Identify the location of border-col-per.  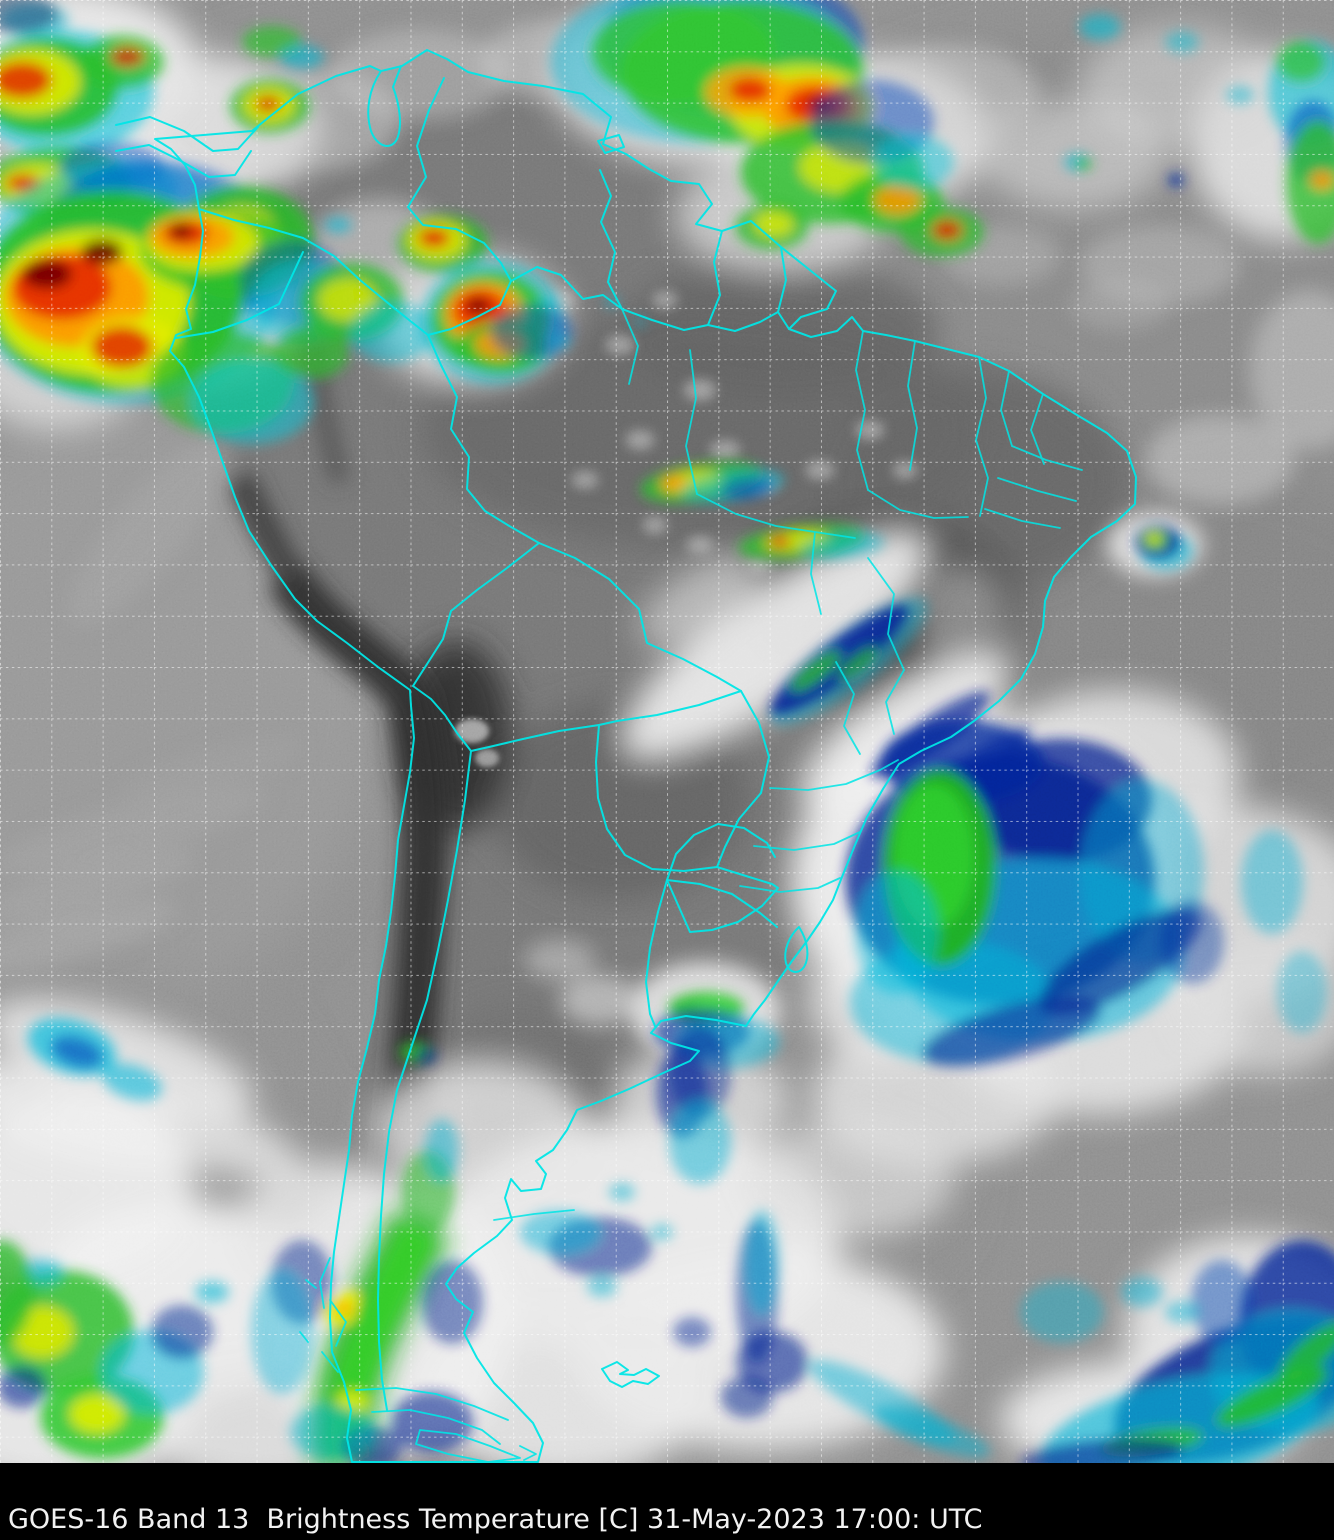
(365, 286).